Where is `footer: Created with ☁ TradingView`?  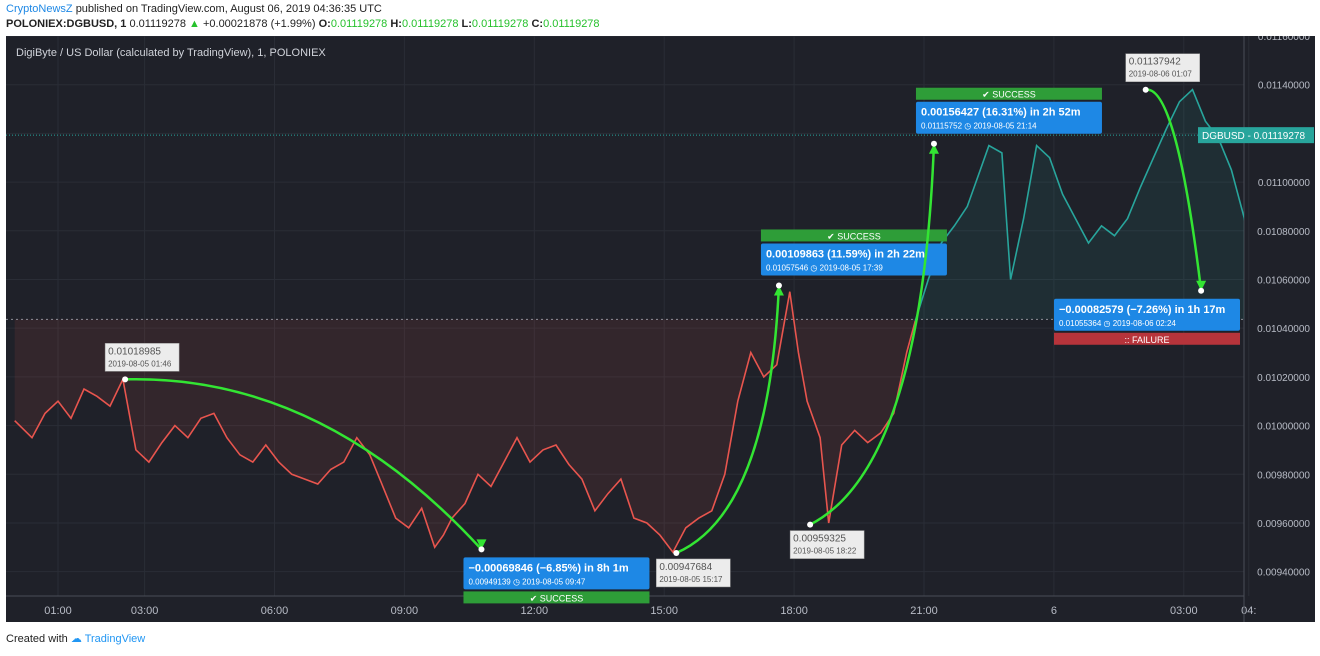
footer: Created with ☁ TradingView is located at coordinates (75, 638).